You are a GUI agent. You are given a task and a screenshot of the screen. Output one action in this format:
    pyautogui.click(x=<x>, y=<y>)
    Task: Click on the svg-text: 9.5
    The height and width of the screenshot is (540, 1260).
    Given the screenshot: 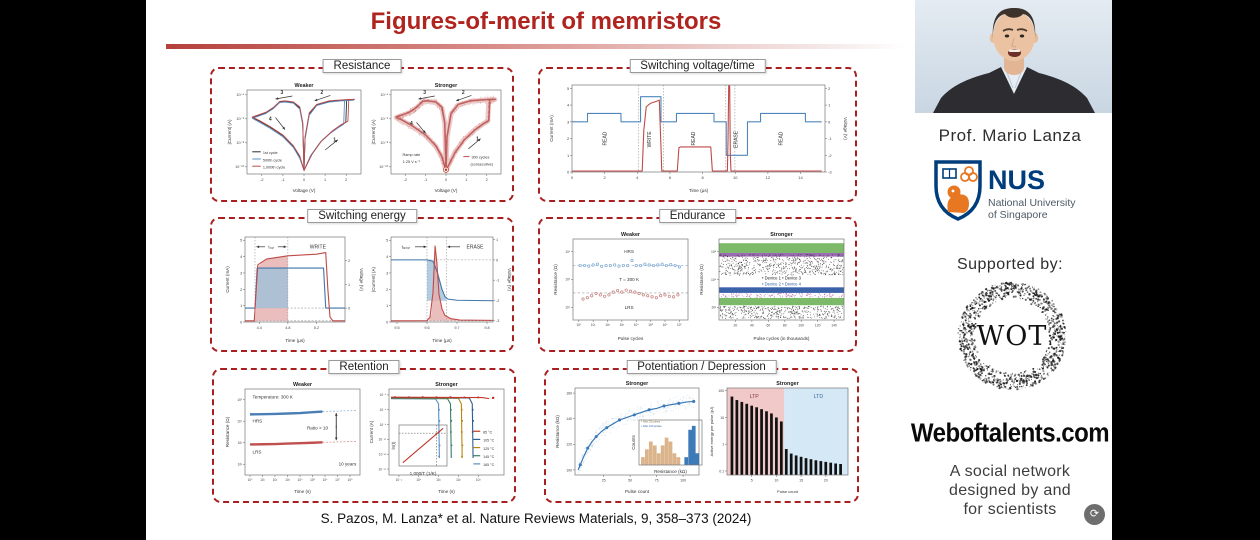 What is the action you would take?
    pyautogui.click(x=396, y=328)
    